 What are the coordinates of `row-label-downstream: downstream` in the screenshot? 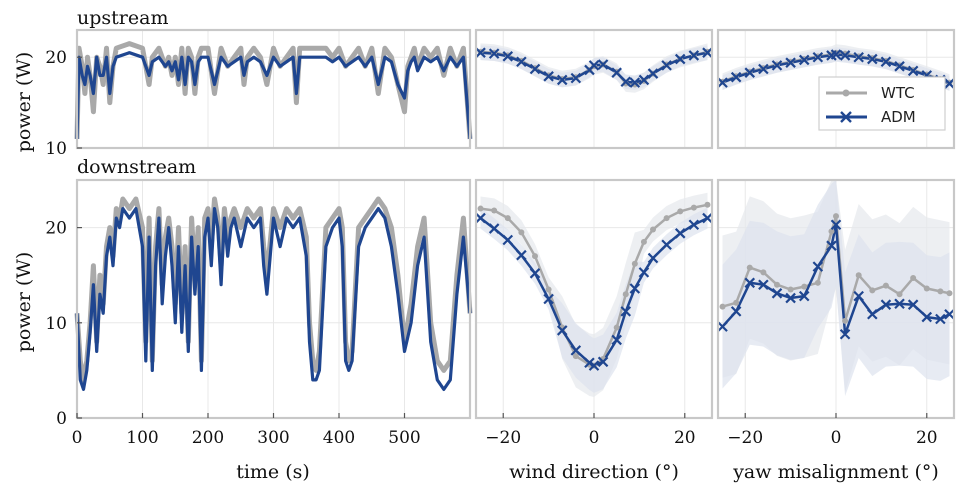 It's located at (136, 167).